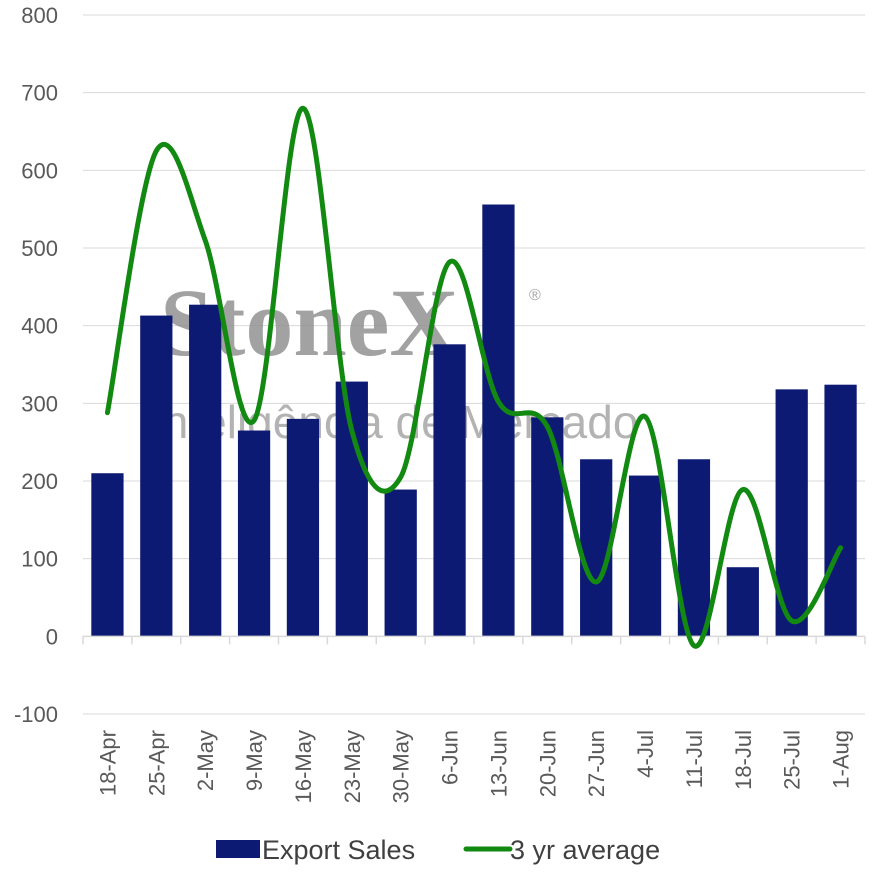 Image resolution: width=887 pixels, height=887 pixels. Describe the element at coordinates (338, 850) in the screenshot. I see `legend-label-export-sales: Export Sales` at that location.